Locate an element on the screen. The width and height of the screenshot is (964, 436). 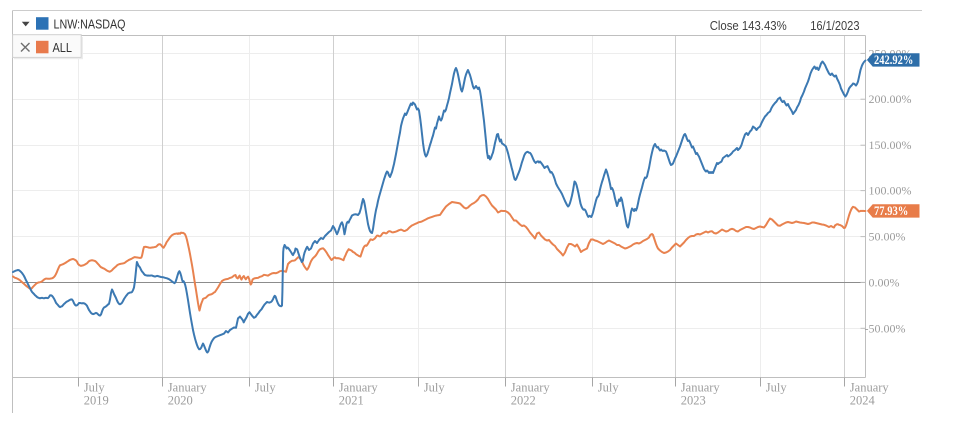
svg-text: 2019 is located at coordinates (96, 401).